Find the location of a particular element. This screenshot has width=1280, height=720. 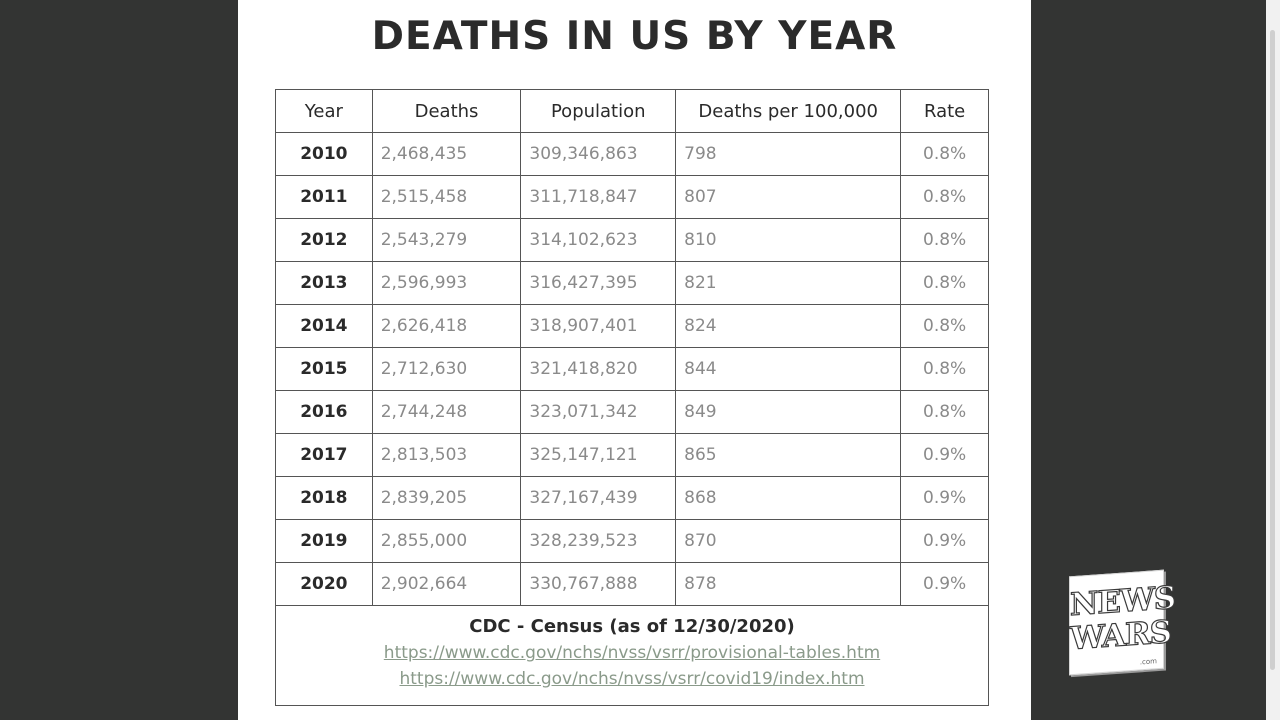

year-cell: 2018 is located at coordinates (324, 498).